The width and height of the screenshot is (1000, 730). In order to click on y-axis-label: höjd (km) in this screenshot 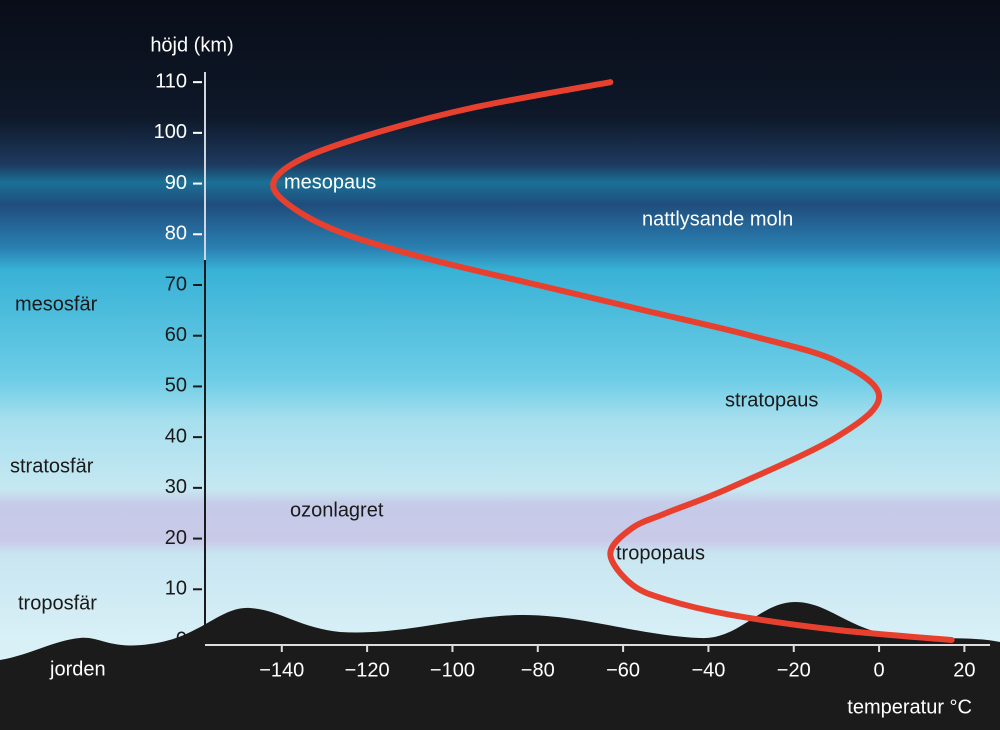, I will do `click(191, 45)`.